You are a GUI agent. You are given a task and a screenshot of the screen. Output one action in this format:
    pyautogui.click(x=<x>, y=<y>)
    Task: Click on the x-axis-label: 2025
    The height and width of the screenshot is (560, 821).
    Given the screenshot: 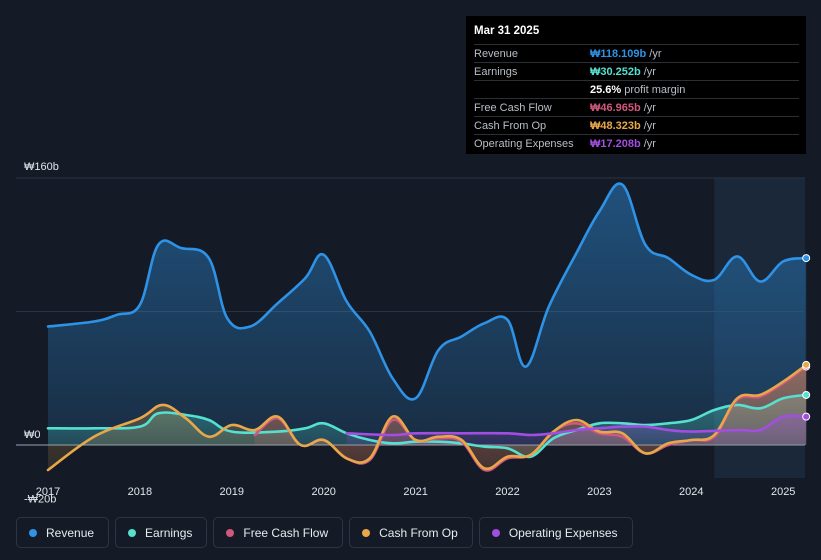 What is the action you would take?
    pyautogui.click(x=783, y=492)
    